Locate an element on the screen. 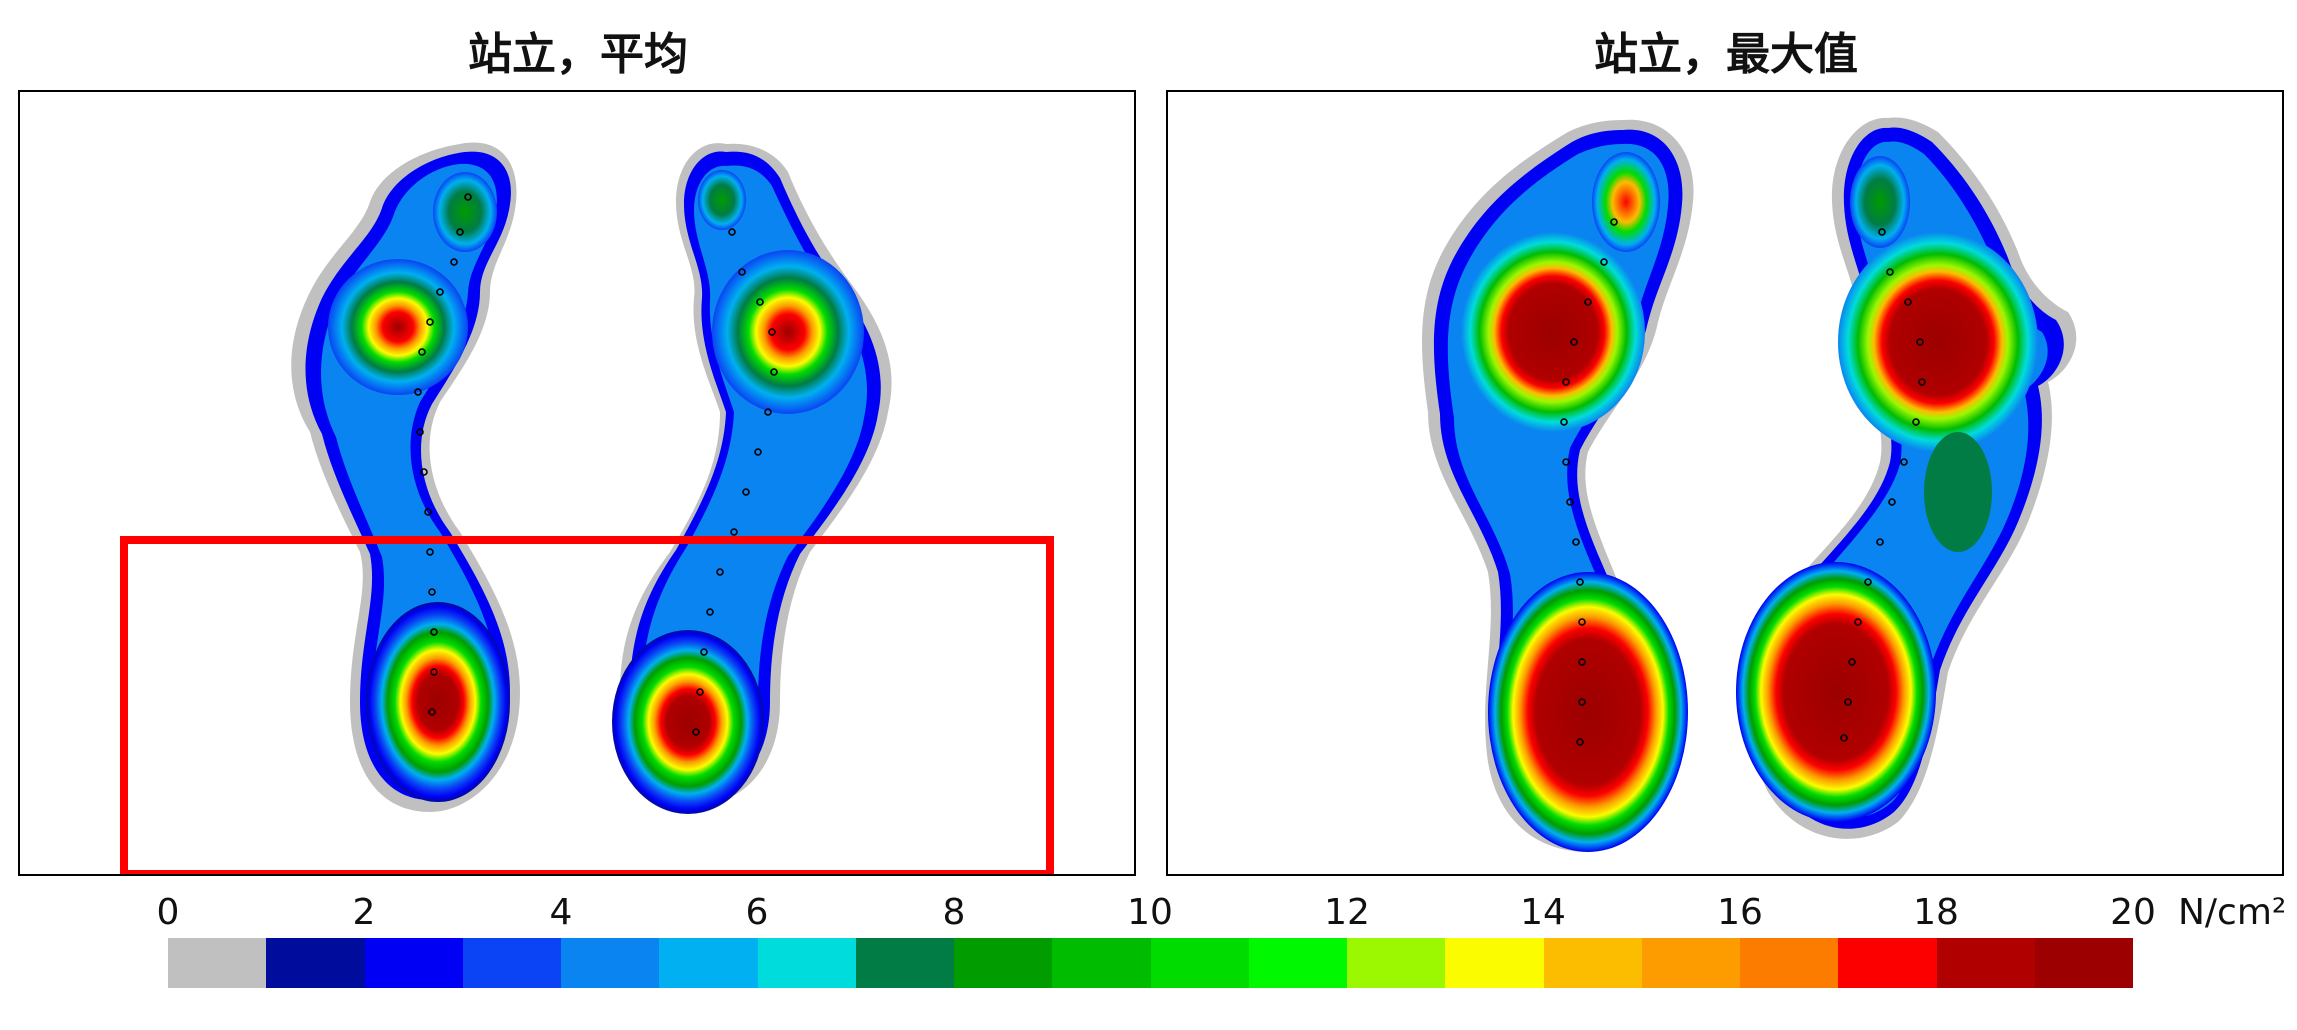  colorbar-tick: 12 is located at coordinates (1347, 912).